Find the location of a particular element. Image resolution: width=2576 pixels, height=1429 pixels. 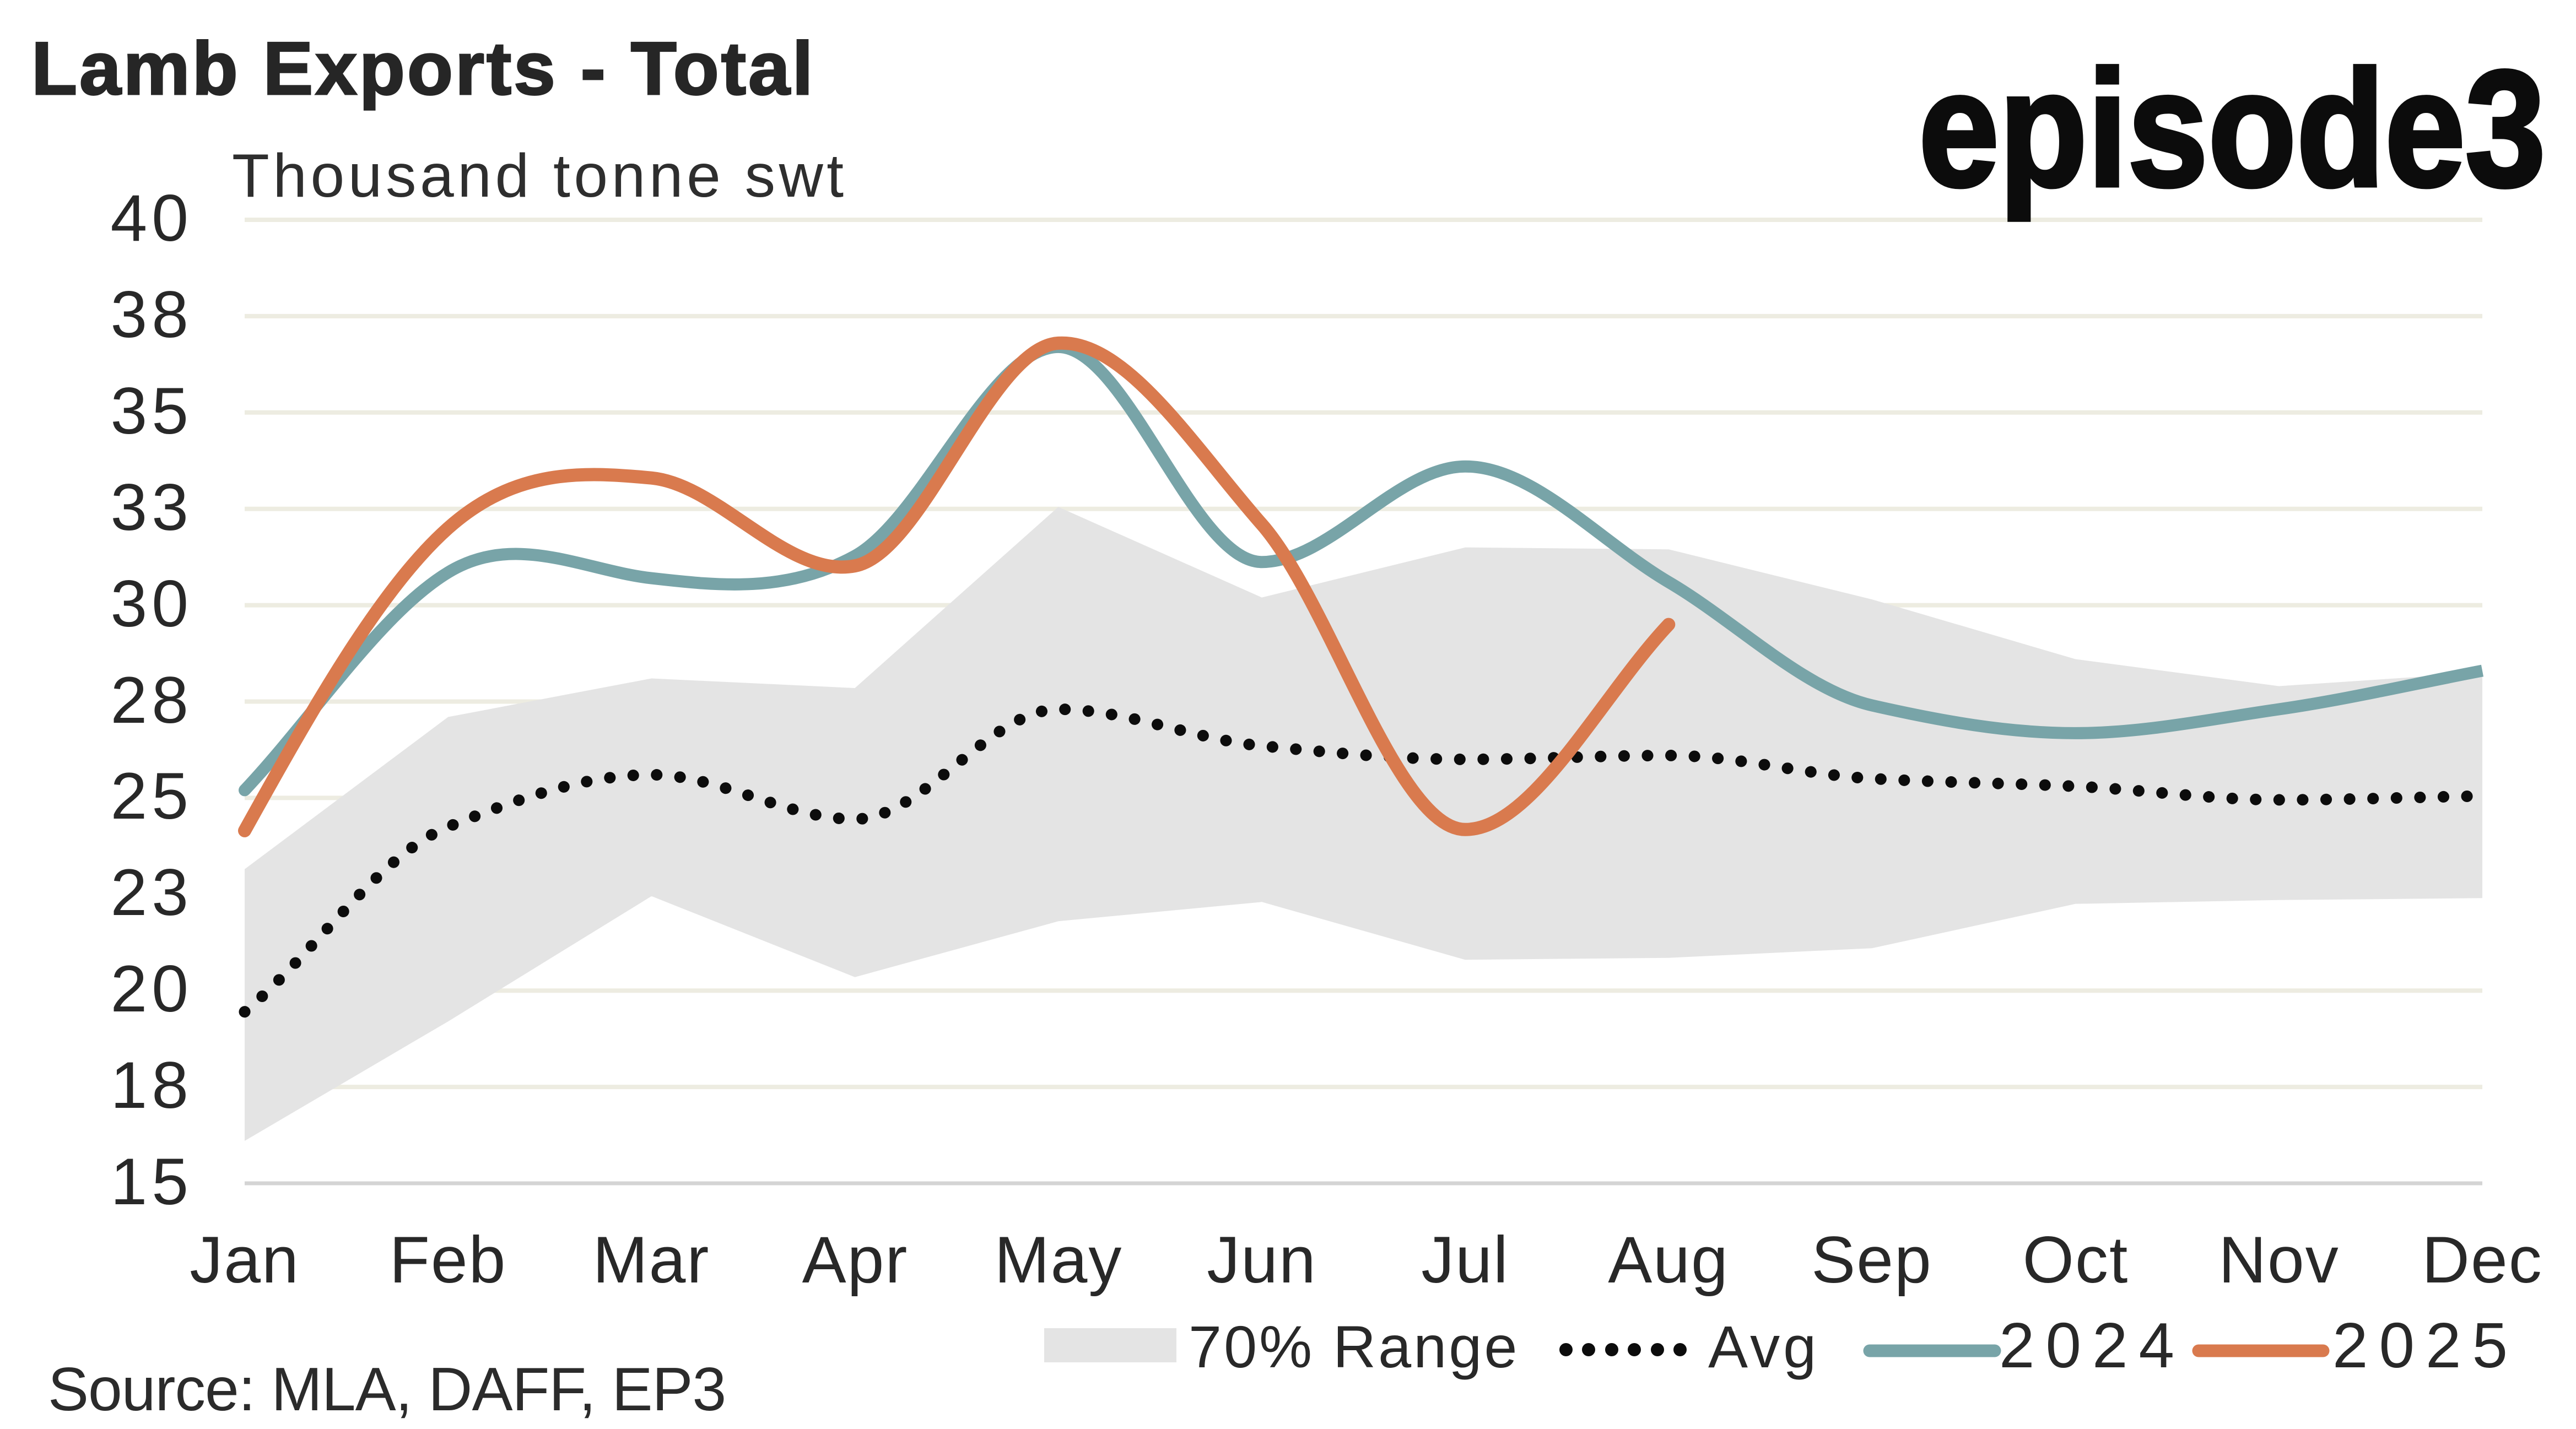

svg-text: 33 is located at coordinates (152, 507).